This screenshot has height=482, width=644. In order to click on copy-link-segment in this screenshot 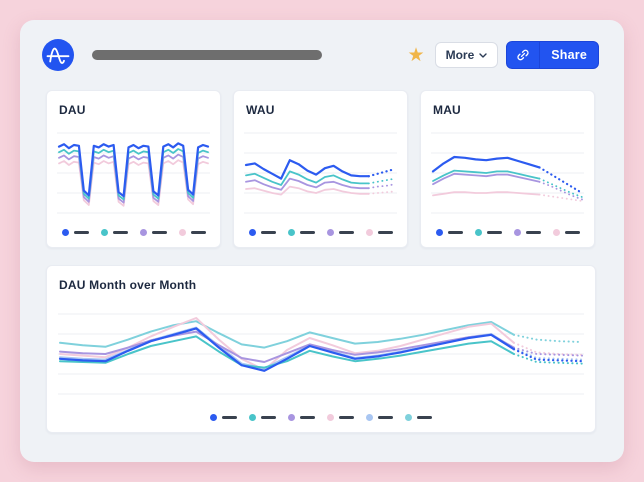, I will do `click(523, 55)`.